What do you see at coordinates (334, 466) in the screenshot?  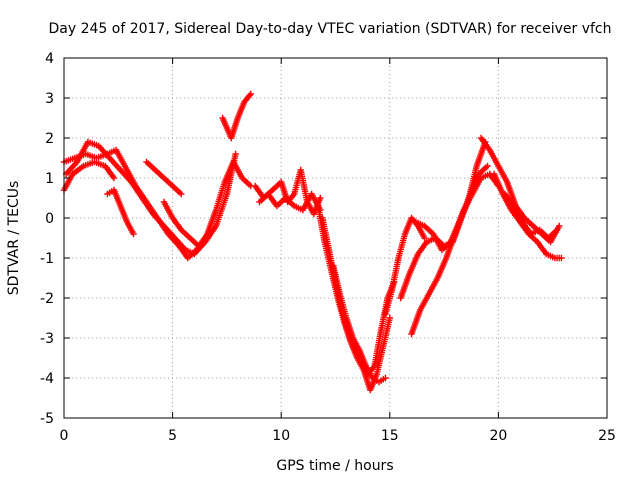 I see `x-axis-label: GPS time / hours` at bounding box center [334, 466].